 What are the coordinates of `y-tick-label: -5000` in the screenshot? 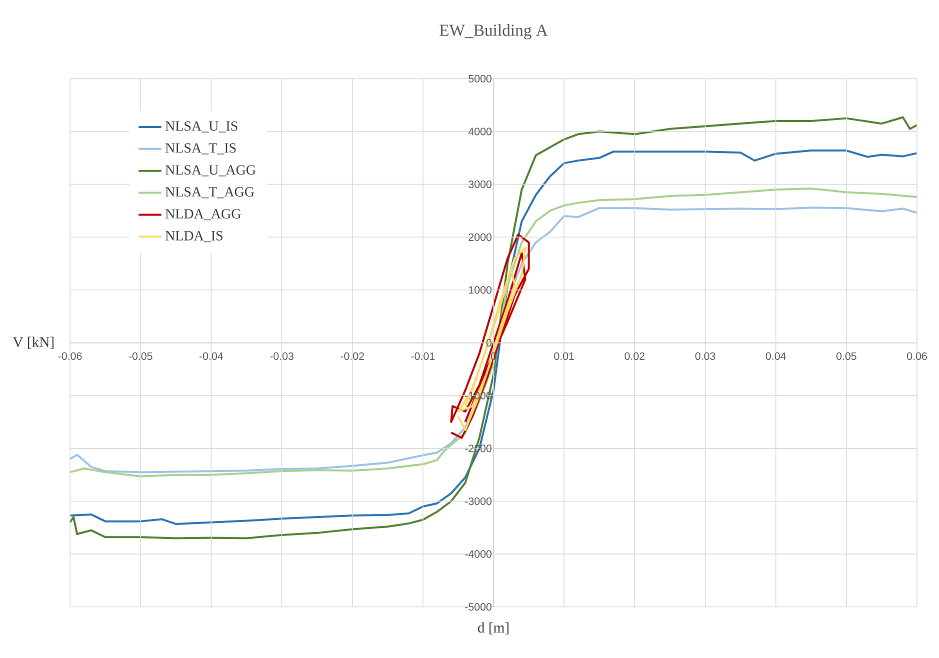 It's located at (478, 607).